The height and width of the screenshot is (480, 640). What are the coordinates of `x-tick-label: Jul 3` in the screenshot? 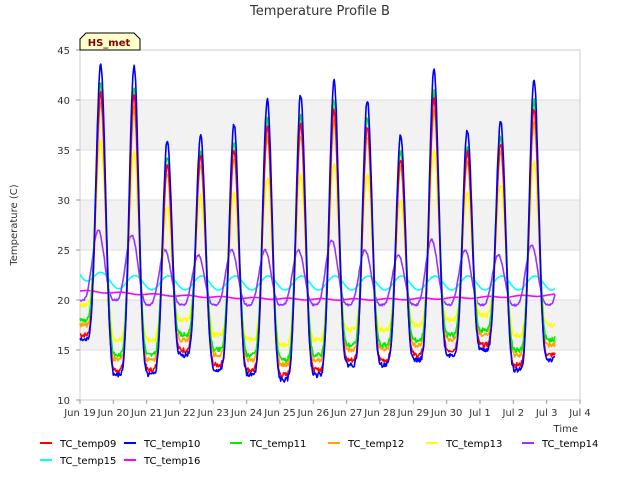 It's located at (546, 413).